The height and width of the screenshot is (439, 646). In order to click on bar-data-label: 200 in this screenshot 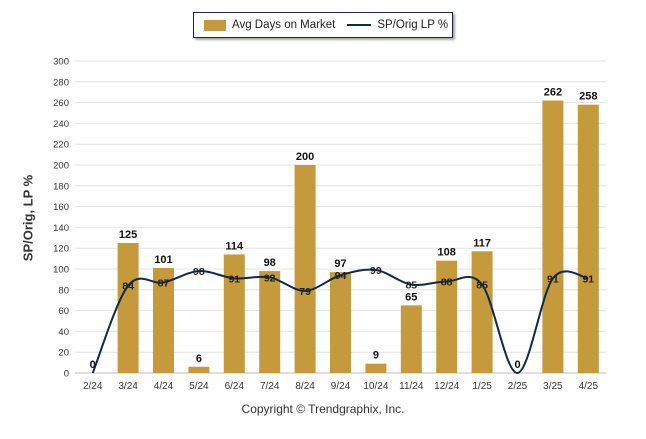, I will do `click(305, 157)`.